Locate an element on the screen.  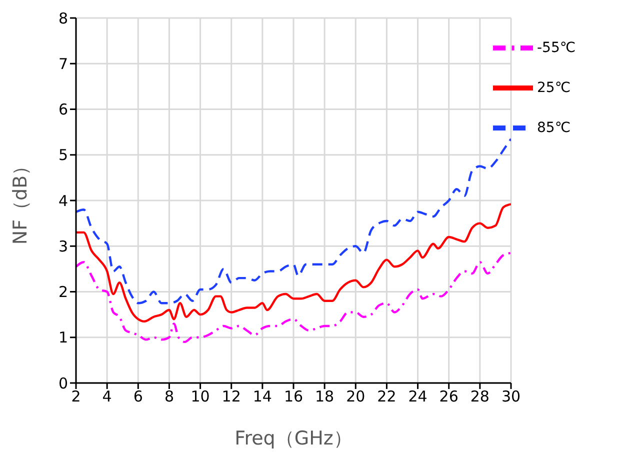
x-tick-label: 2 is located at coordinates (76, 397).